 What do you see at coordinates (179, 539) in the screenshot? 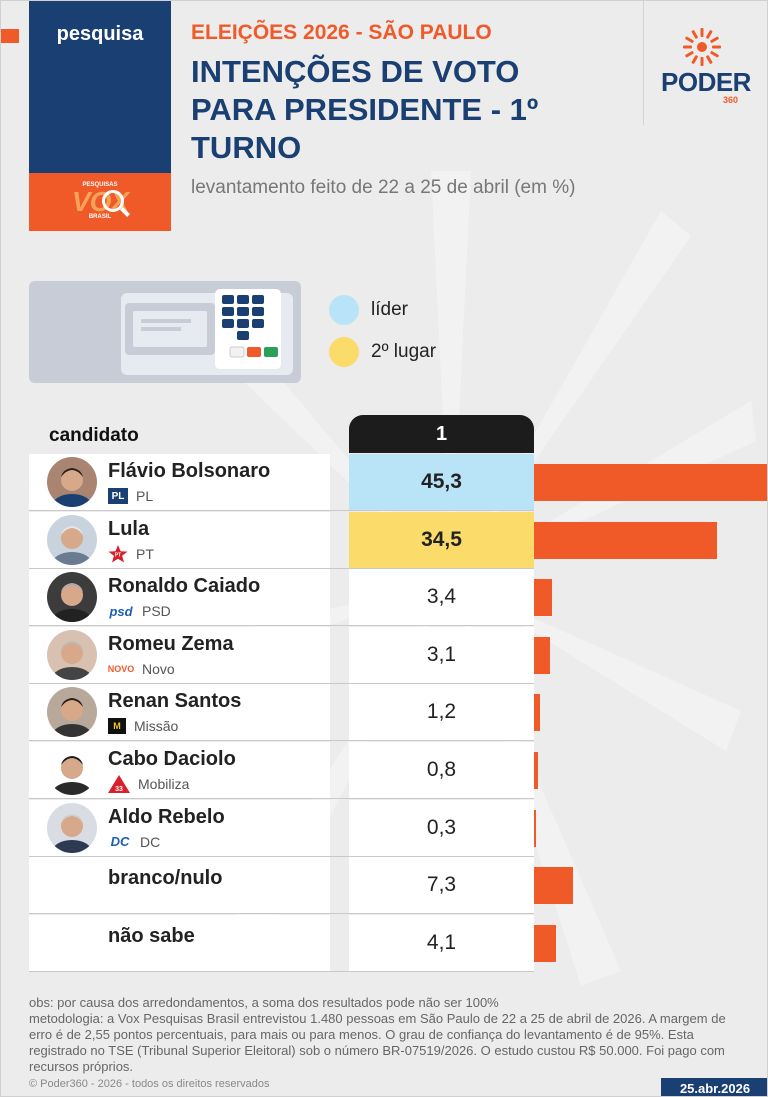
I see `candidate-cell: Lula PT PT` at bounding box center [179, 539].